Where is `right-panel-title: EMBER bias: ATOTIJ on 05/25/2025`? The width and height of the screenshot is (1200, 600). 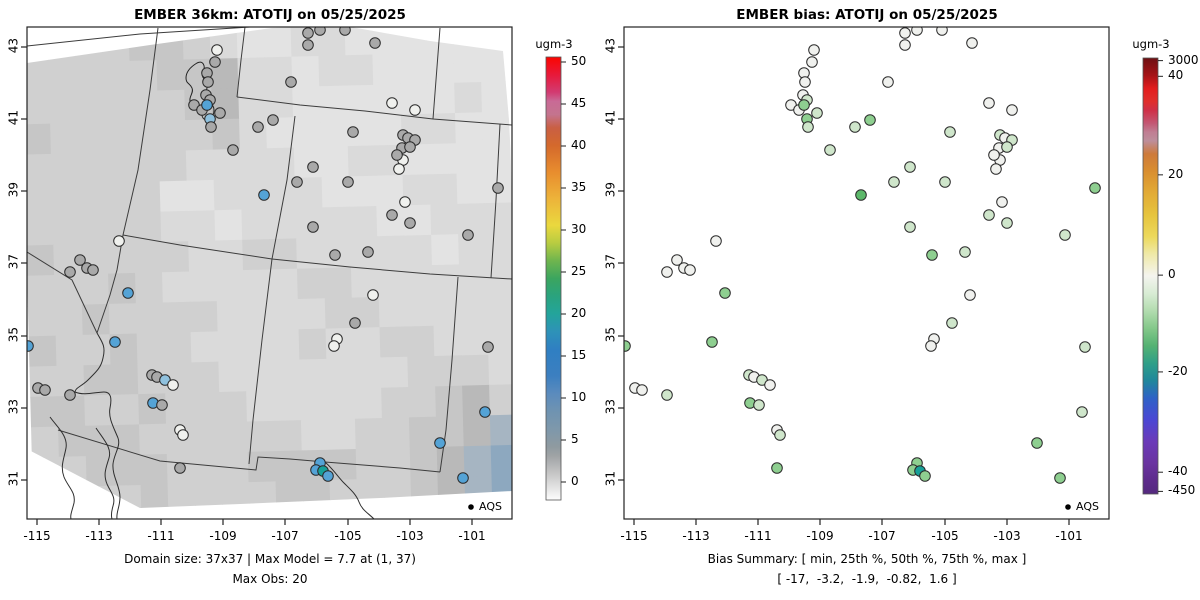
right-panel-title: EMBER bias: ATOTIJ on 05/25/2025 is located at coordinates (867, 15).